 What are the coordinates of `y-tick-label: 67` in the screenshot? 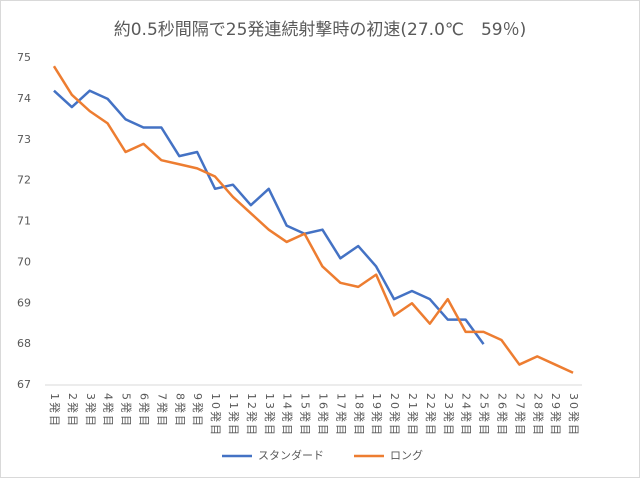 It's located at (24, 384).